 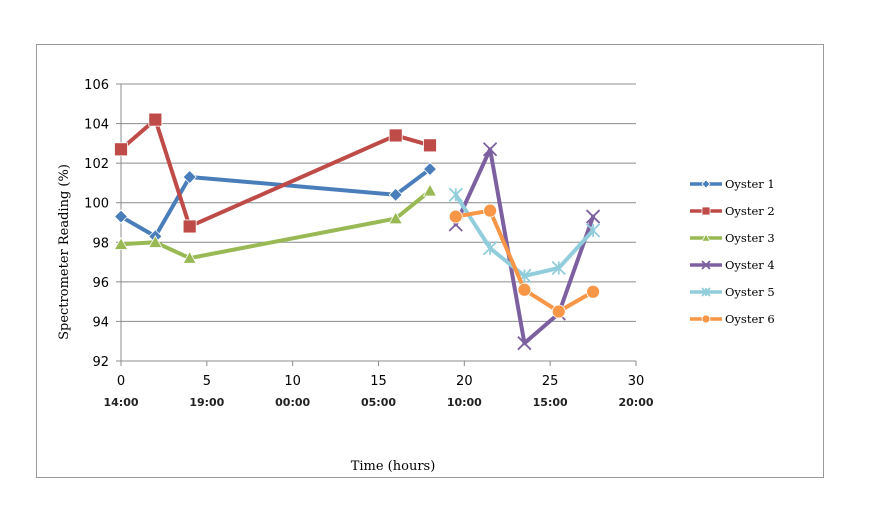 I want to click on x-tick-label: 10, so click(x=292, y=381).